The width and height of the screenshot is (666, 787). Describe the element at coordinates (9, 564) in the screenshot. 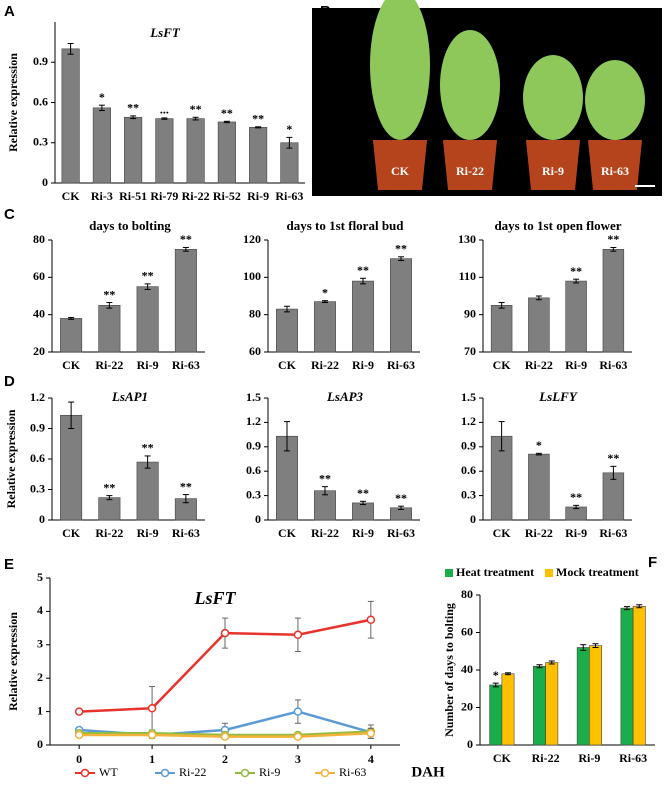

I see `panel-letter: E` at that location.